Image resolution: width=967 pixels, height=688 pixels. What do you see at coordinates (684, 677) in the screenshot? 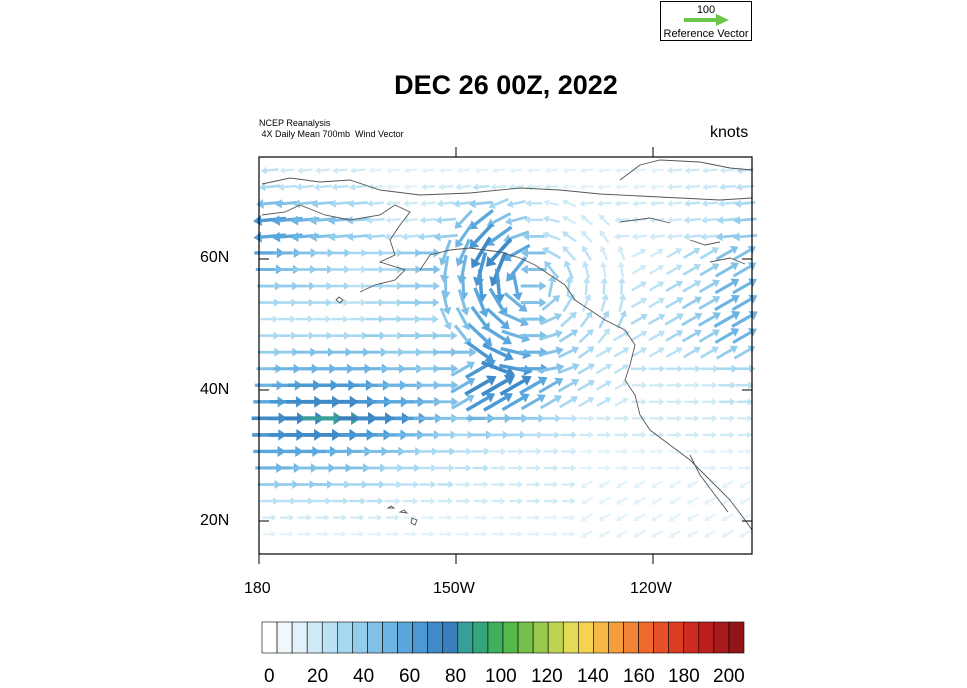
I see `colorbar-tick-180: 180` at bounding box center [684, 677].